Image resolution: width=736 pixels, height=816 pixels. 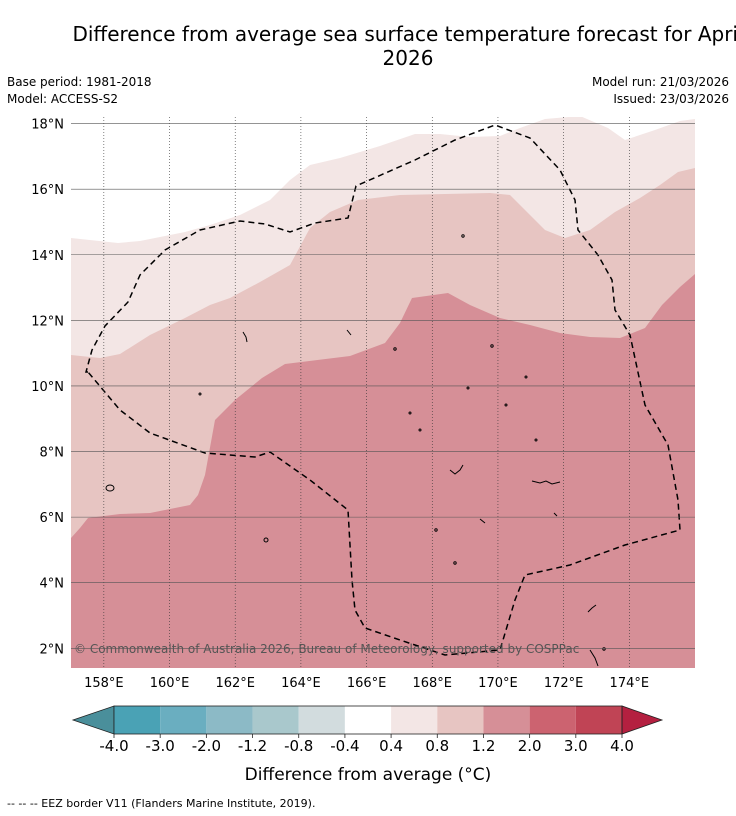 What do you see at coordinates (660, 91) in the screenshot?
I see `meta-right: Model run: 21/03/2026 Issued: 23/03/2026` at bounding box center [660, 91].